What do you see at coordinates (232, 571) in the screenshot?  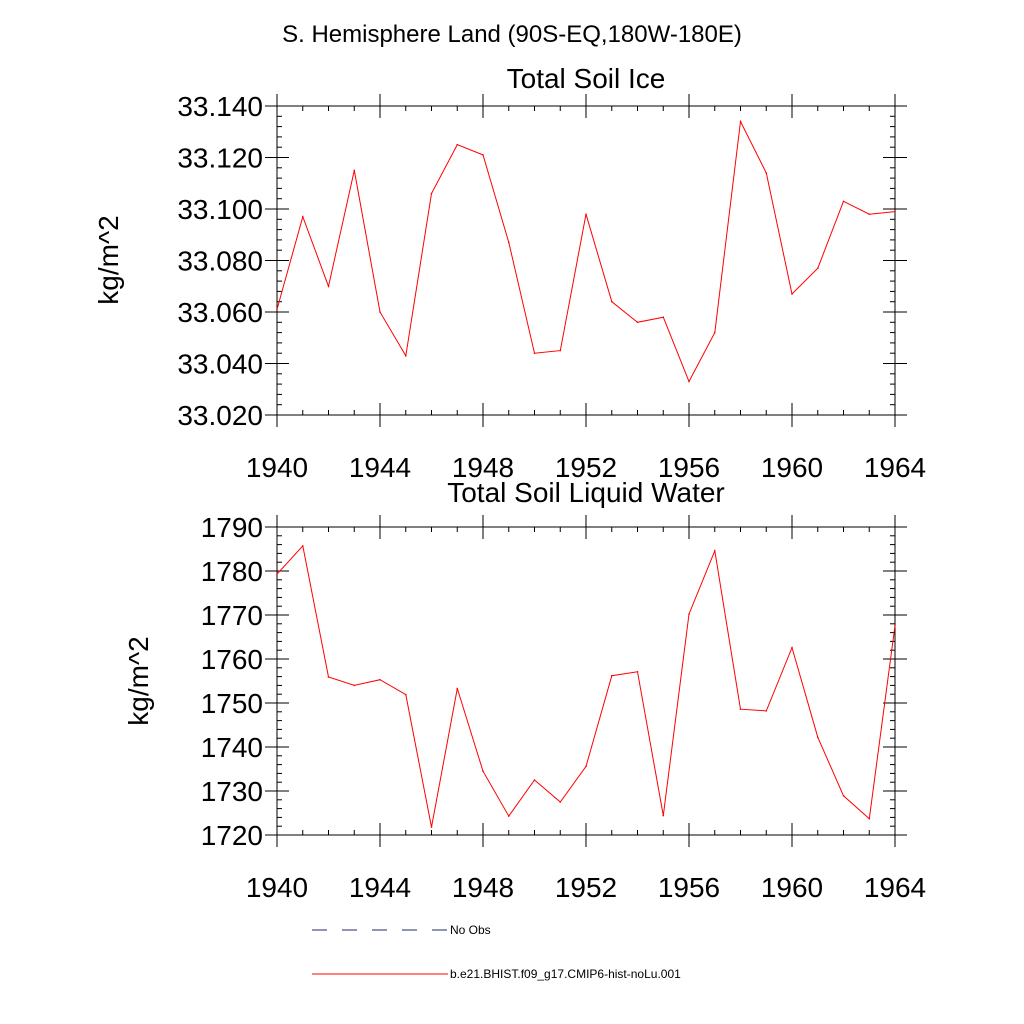 I see `y-tick-label: 1780` at bounding box center [232, 571].